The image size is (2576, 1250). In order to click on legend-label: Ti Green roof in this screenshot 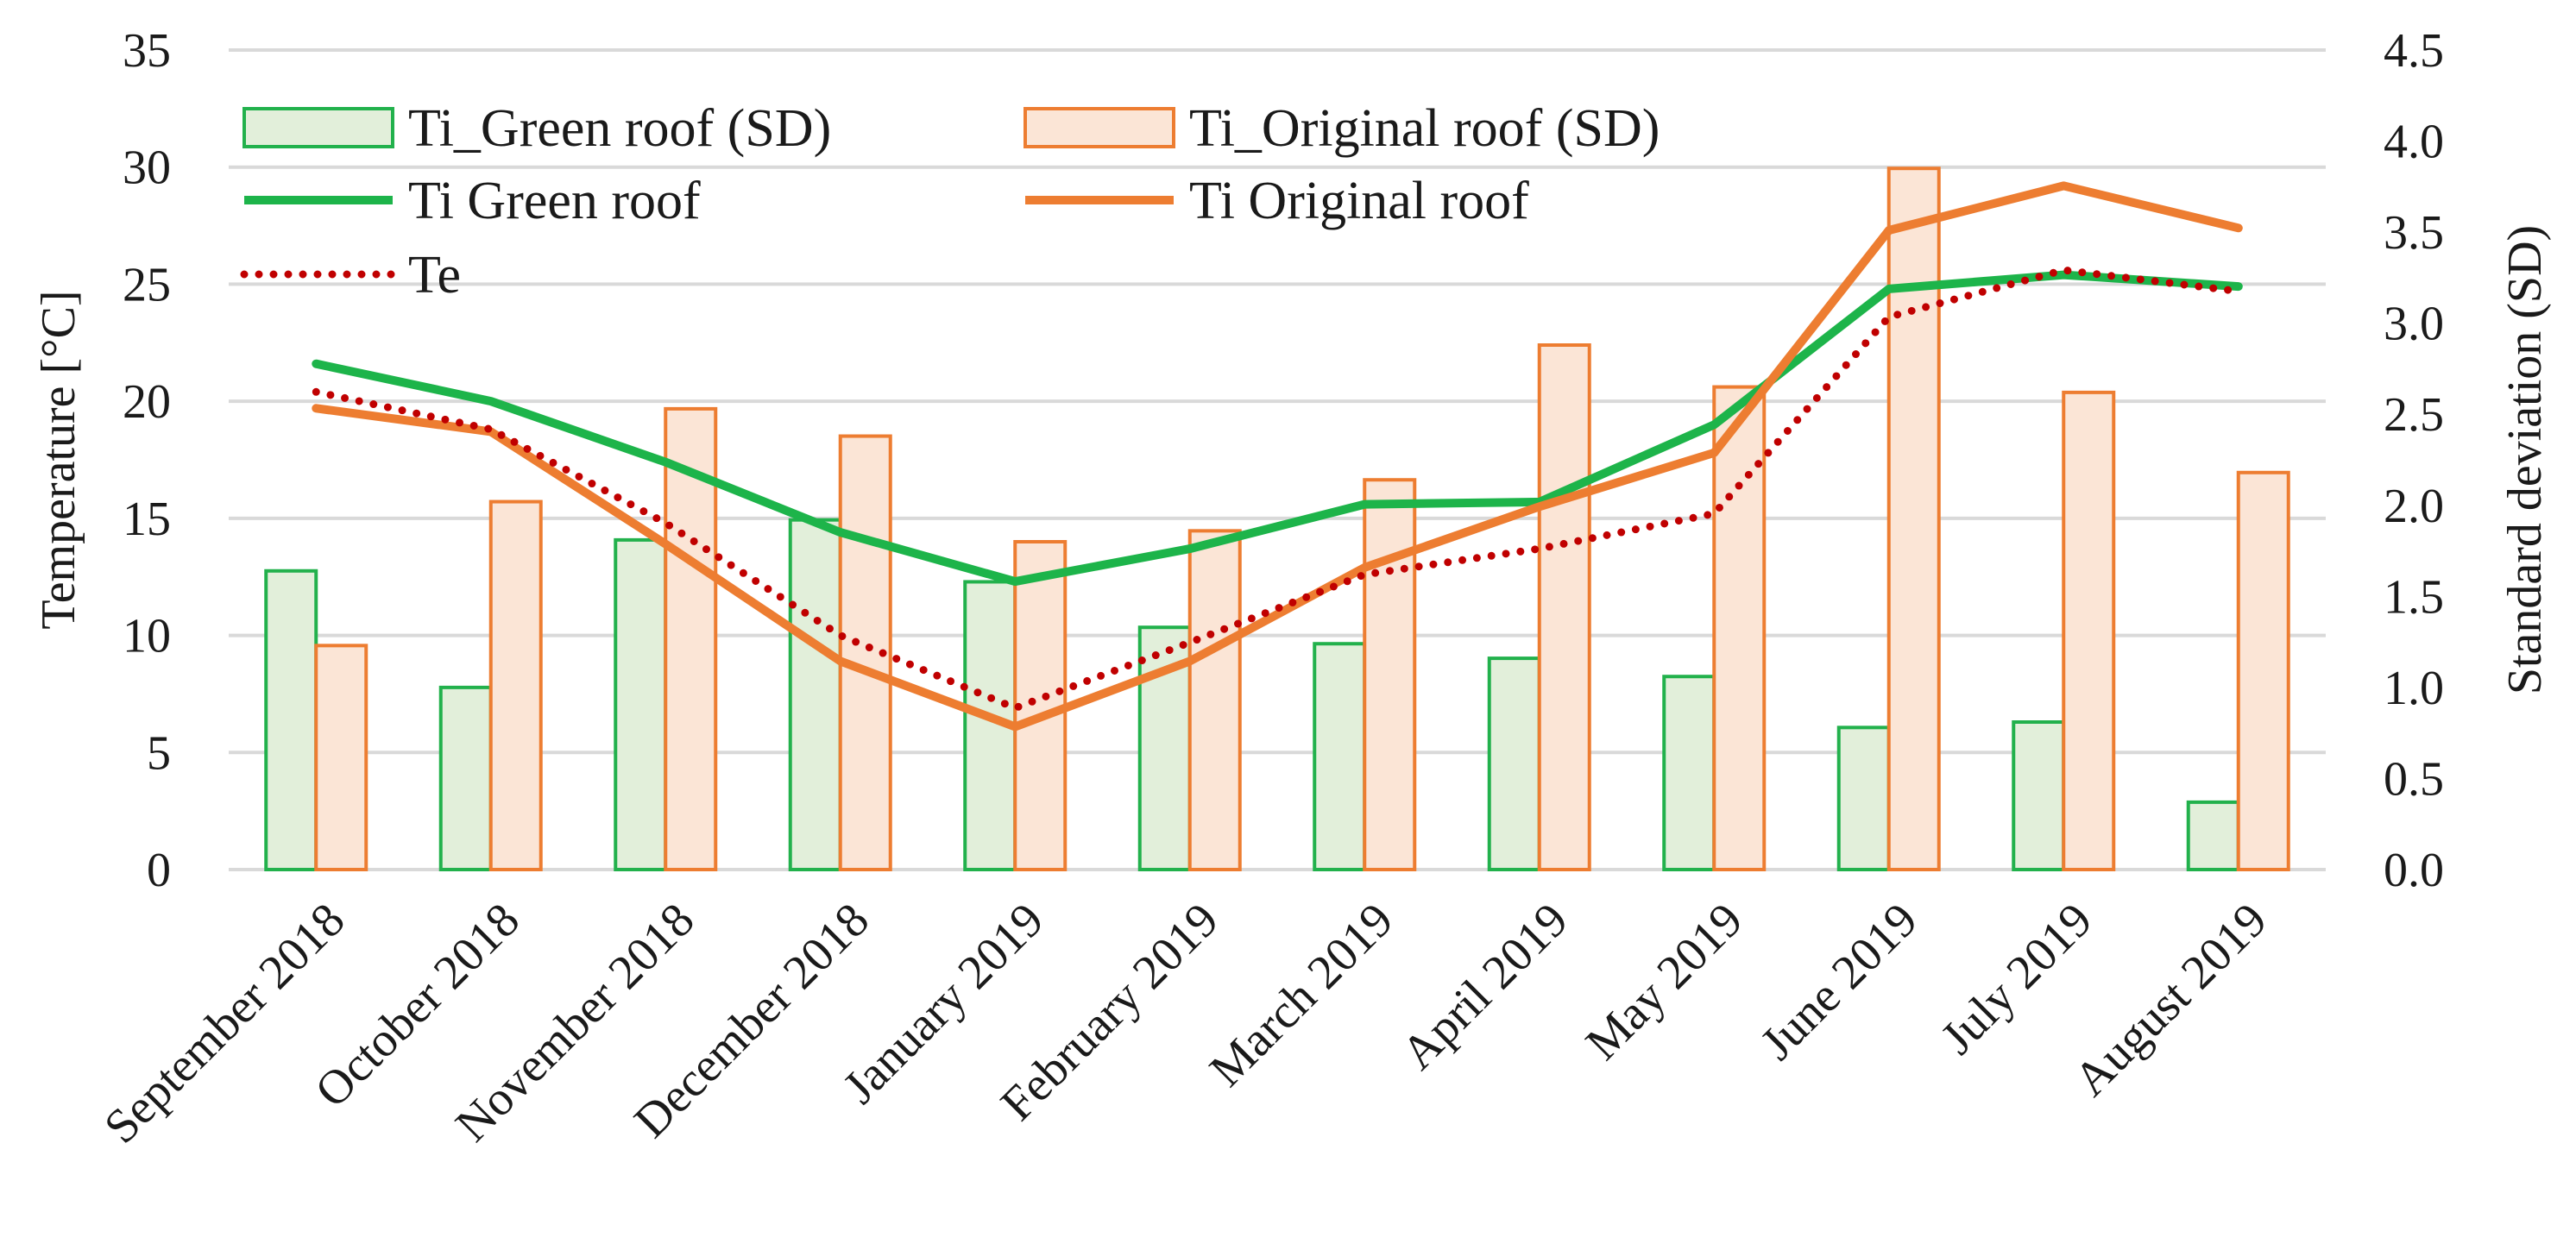, I will do `click(554, 201)`.